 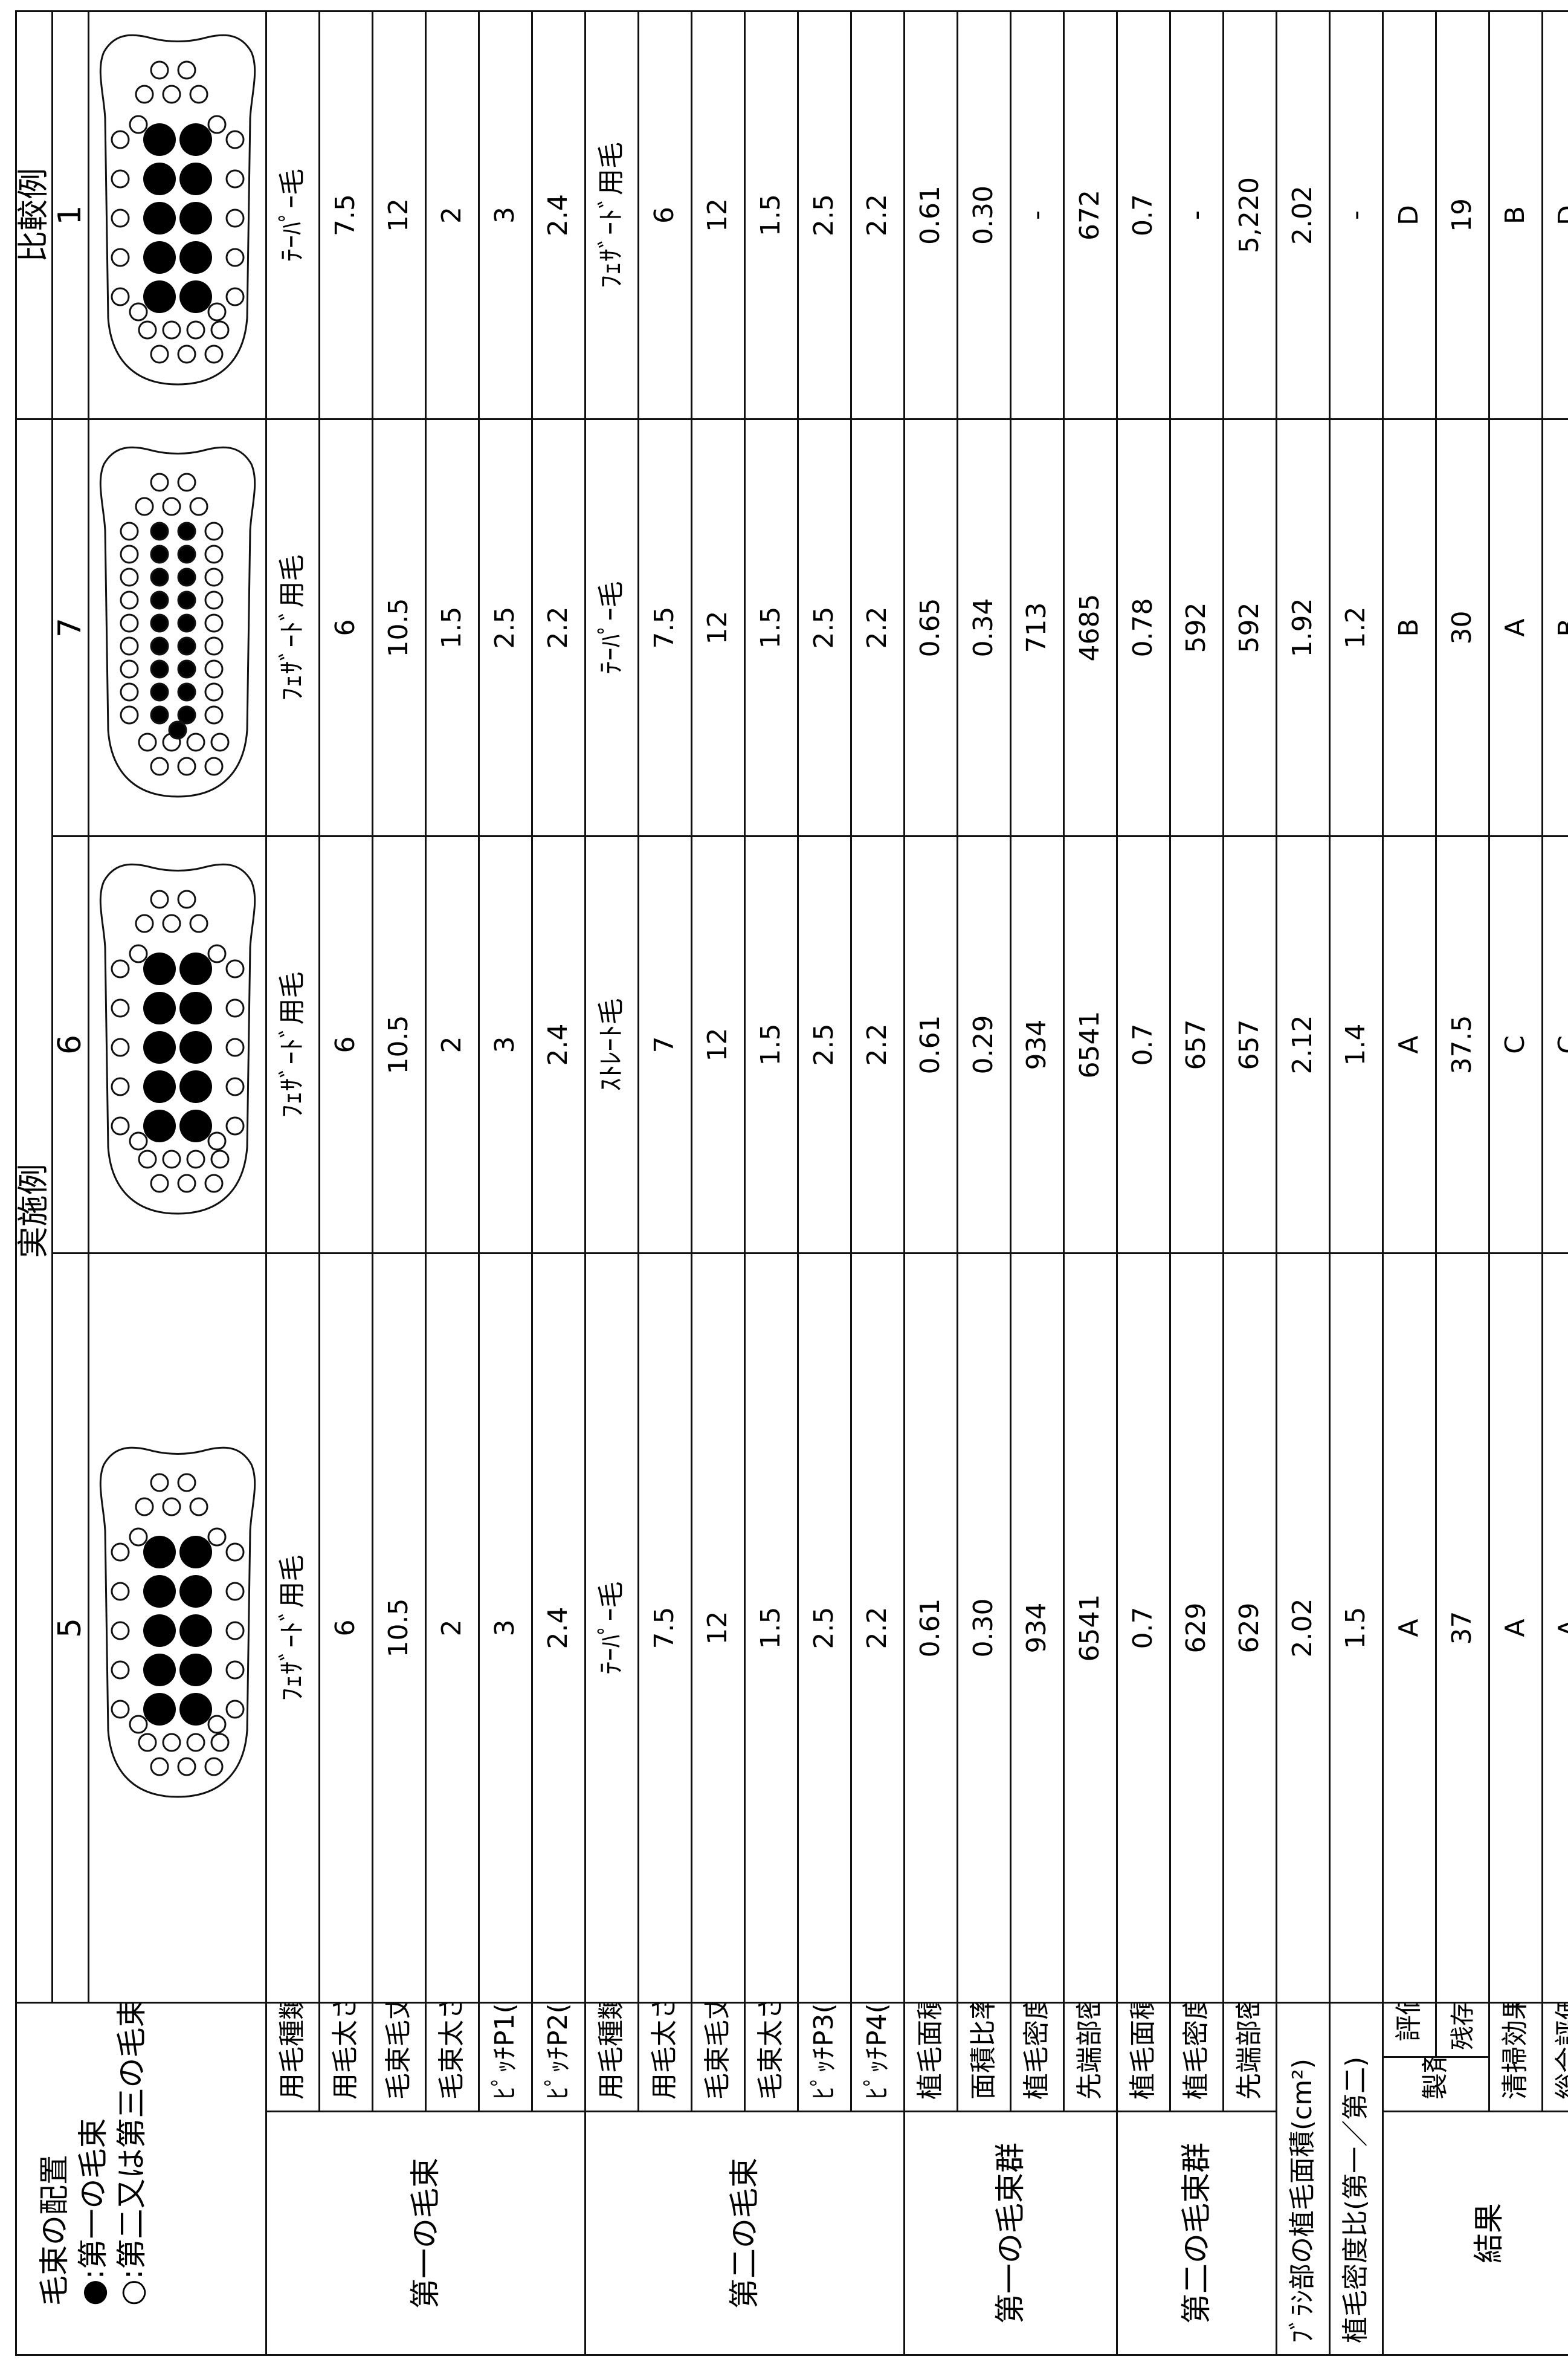 I want to click on table-row: 毛束毛丈(mm)10.510.510.512, so click(x=399, y=1183).